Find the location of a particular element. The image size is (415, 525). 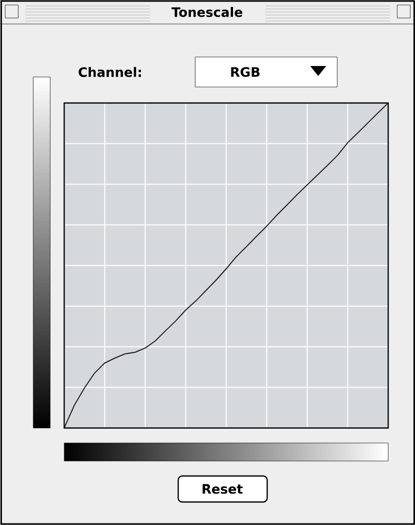

text: RGB is located at coordinates (245, 72).